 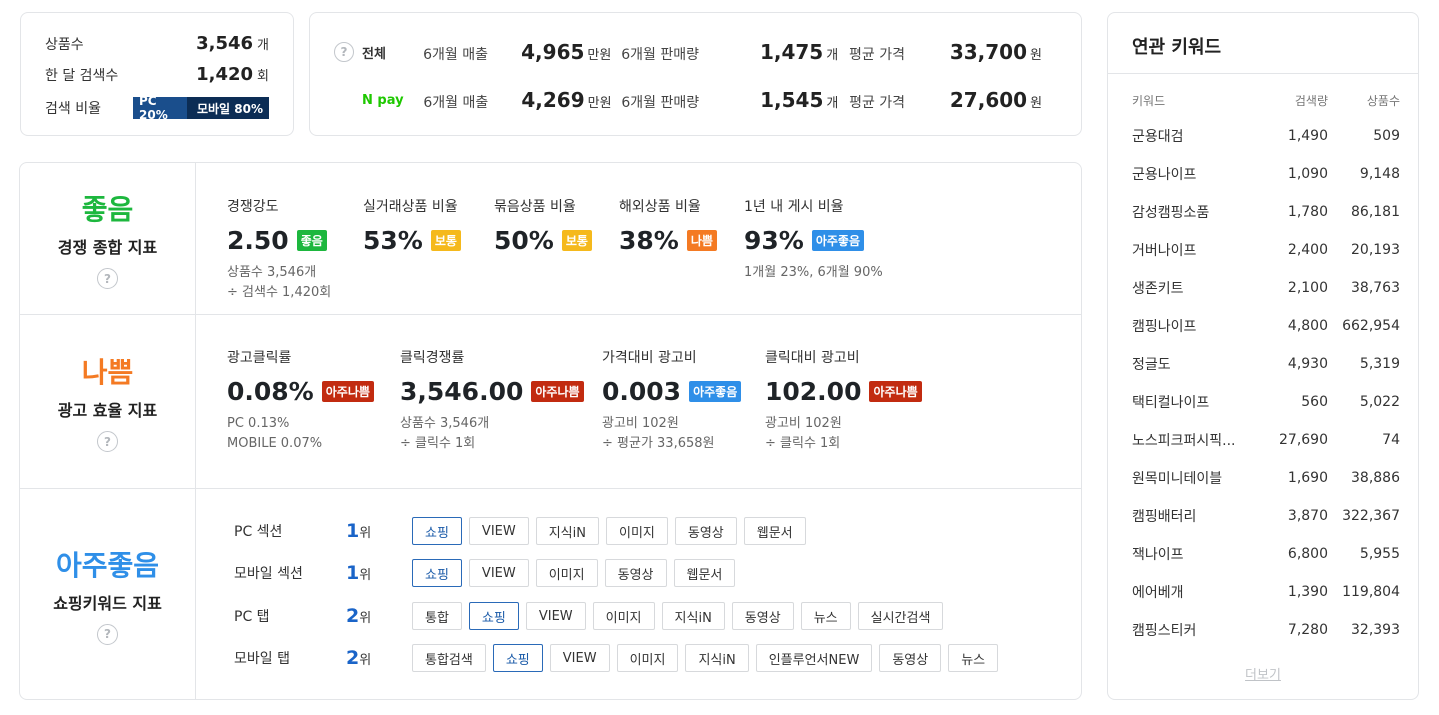 What do you see at coordinates (225, 43) in the screenshot?
I see `product-count-value: 3,546` at bounding box center [225, 43].